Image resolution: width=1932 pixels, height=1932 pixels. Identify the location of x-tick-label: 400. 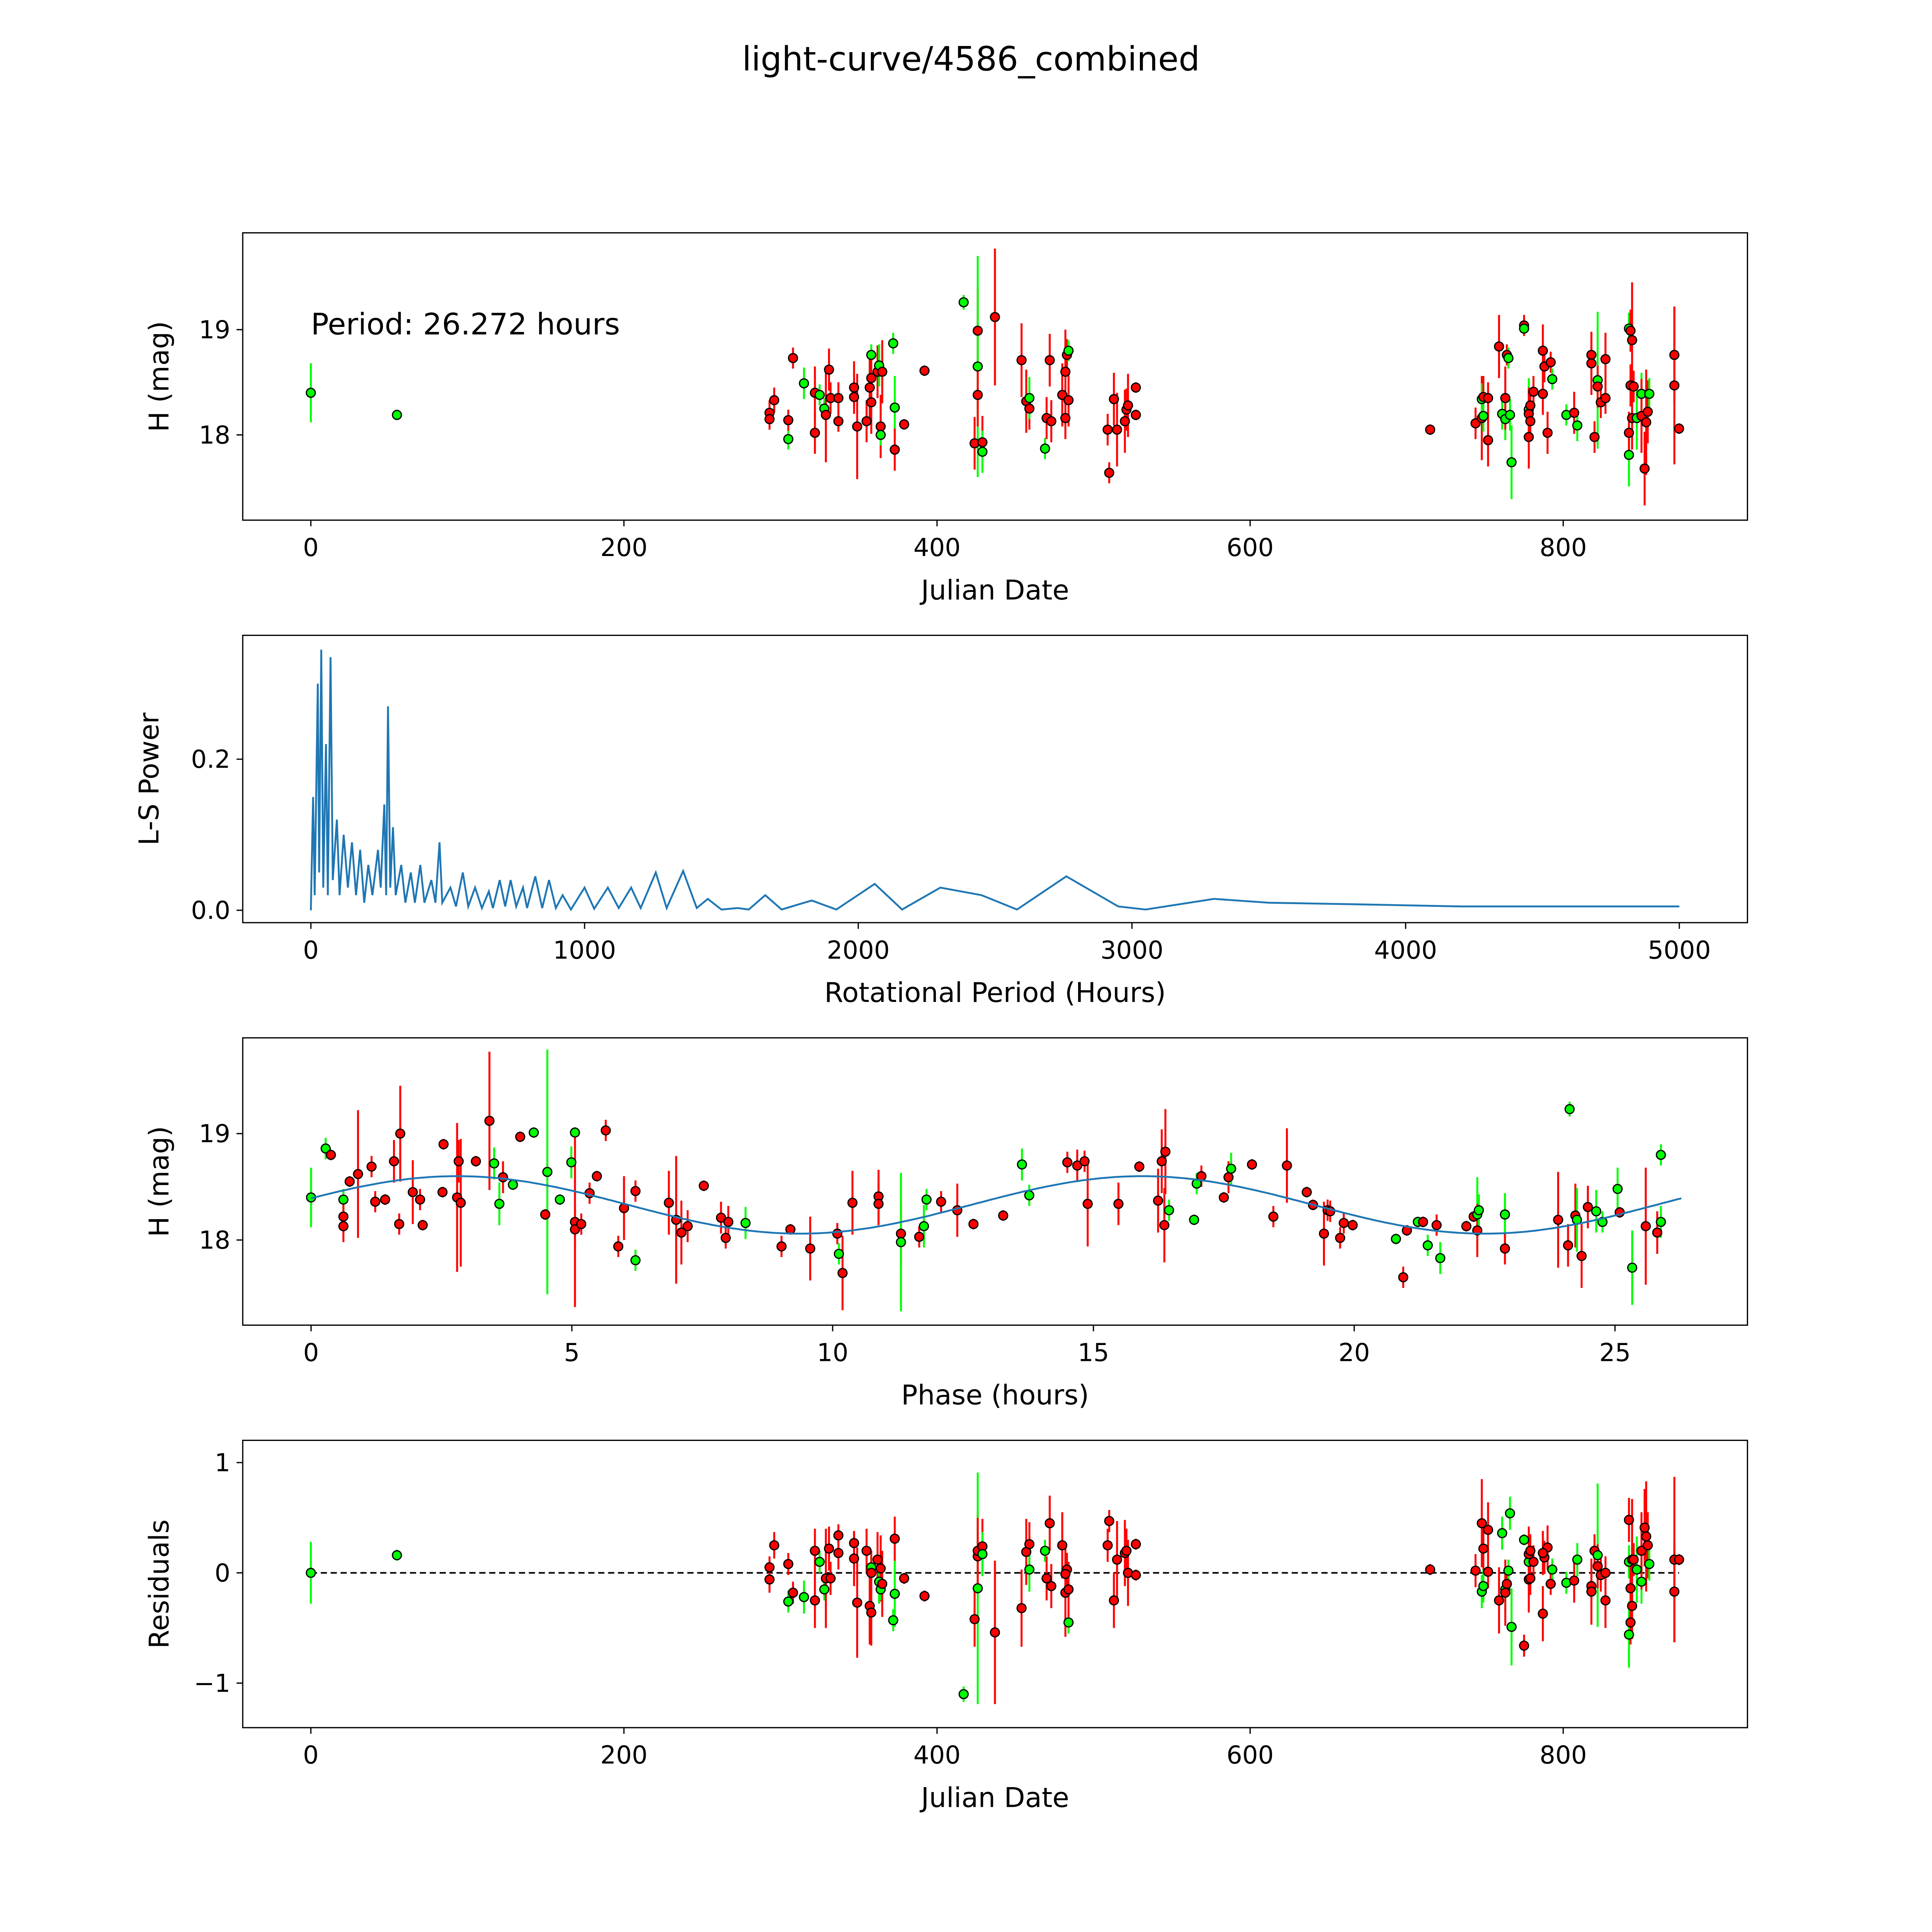
(937, 548).